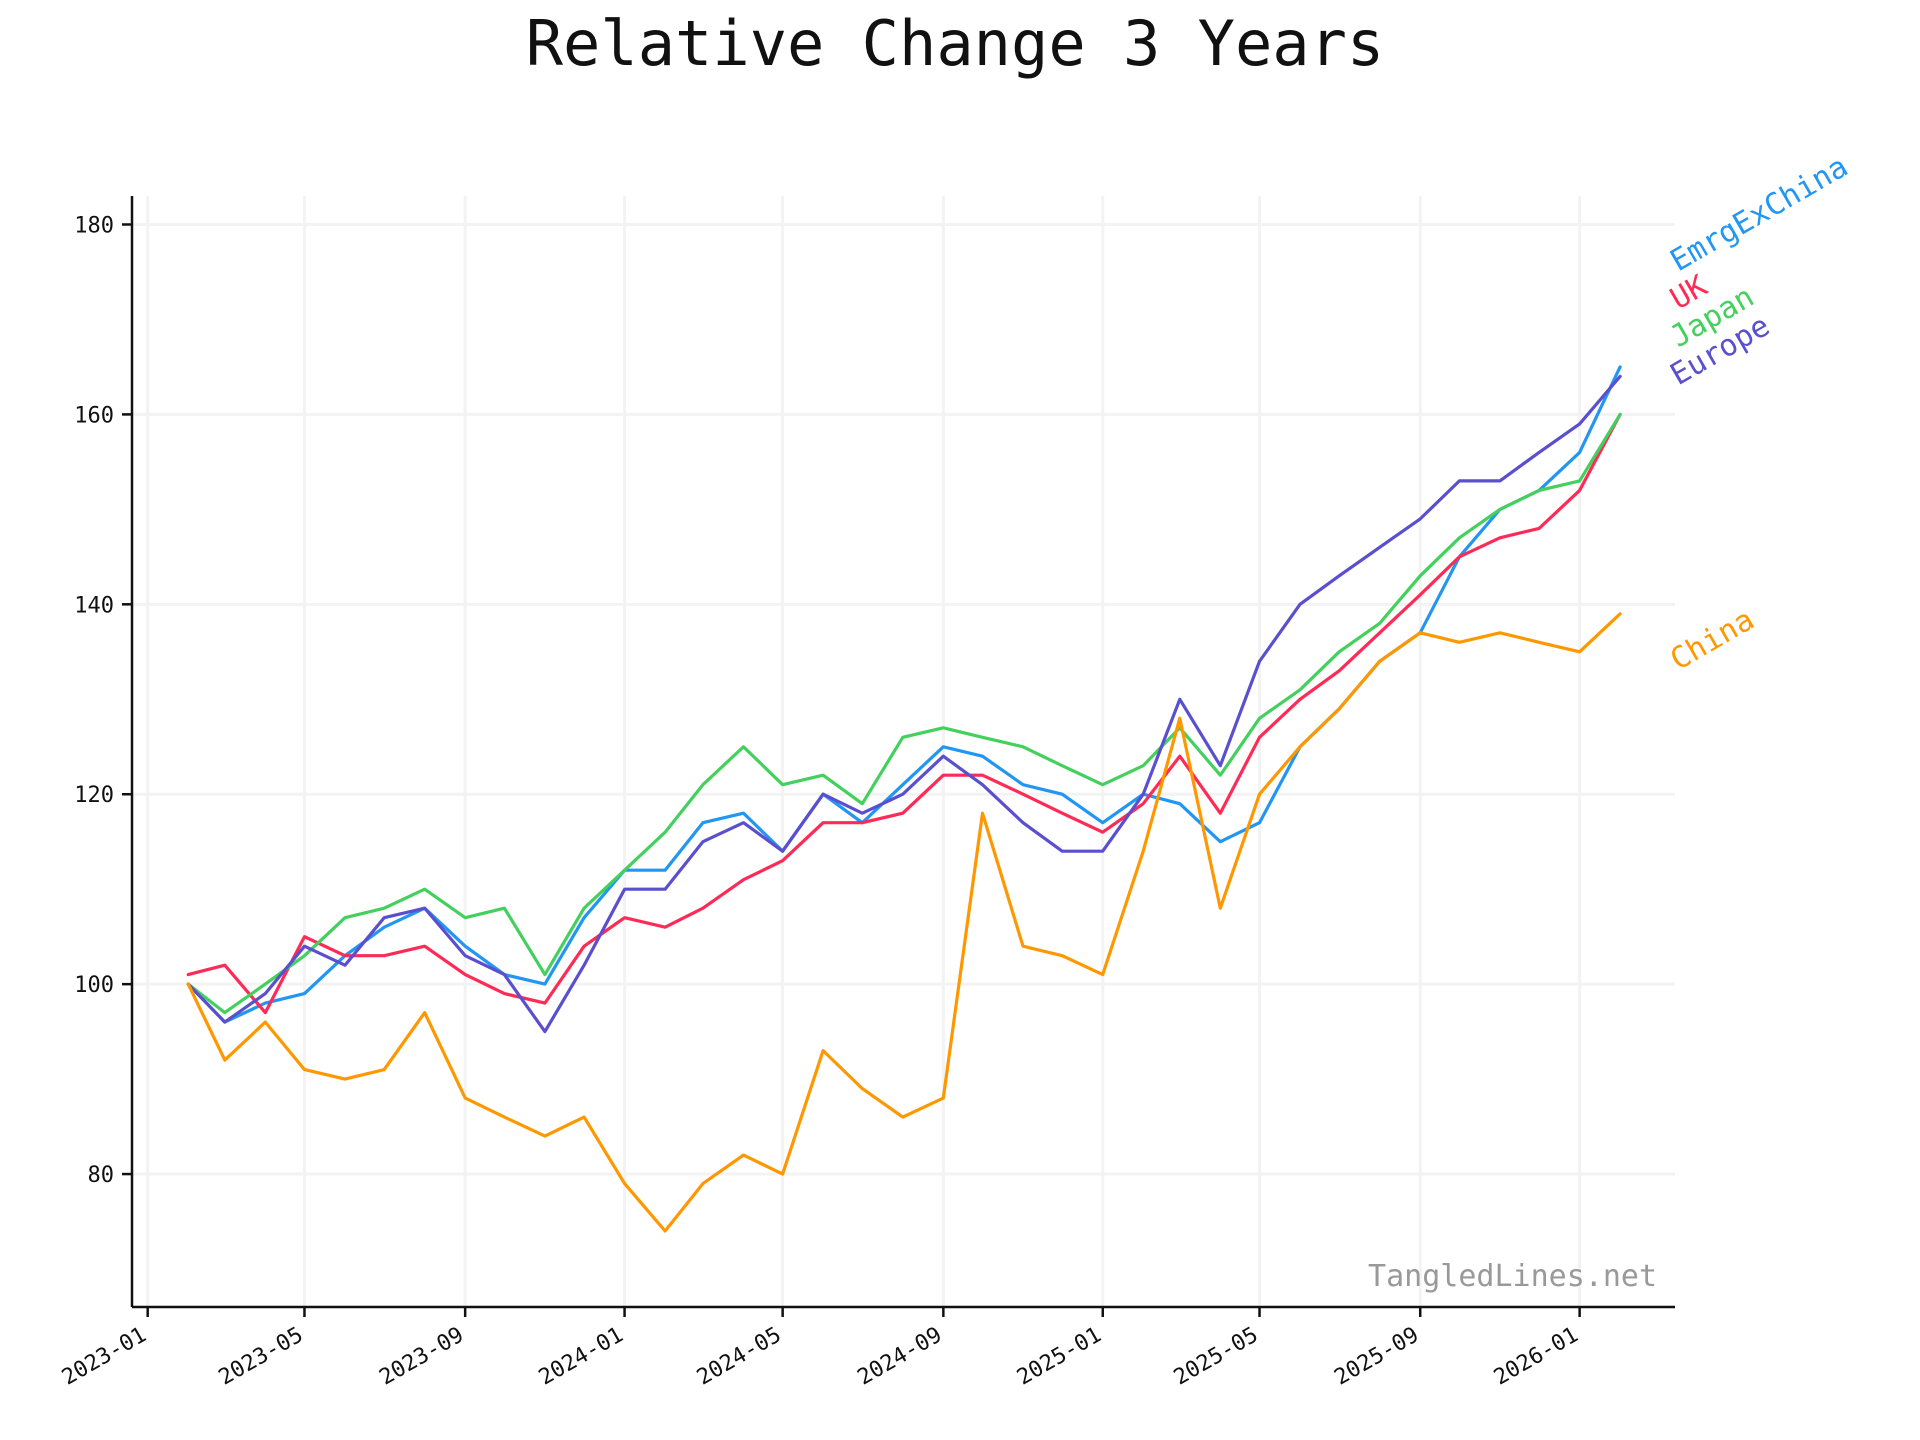 The image size is (1920, 1440). Describe the element at coordinates (94, 985) in the screenshot. I see `y-tick-label: 100` at that location.